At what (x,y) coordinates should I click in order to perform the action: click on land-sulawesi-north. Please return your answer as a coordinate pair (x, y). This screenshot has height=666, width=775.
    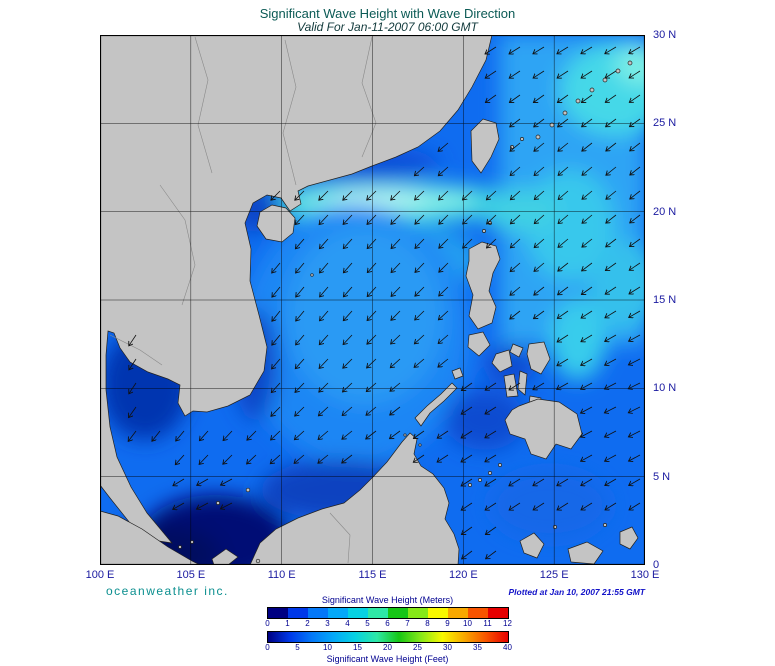
    Looking at the image, I should click on (532, 545).